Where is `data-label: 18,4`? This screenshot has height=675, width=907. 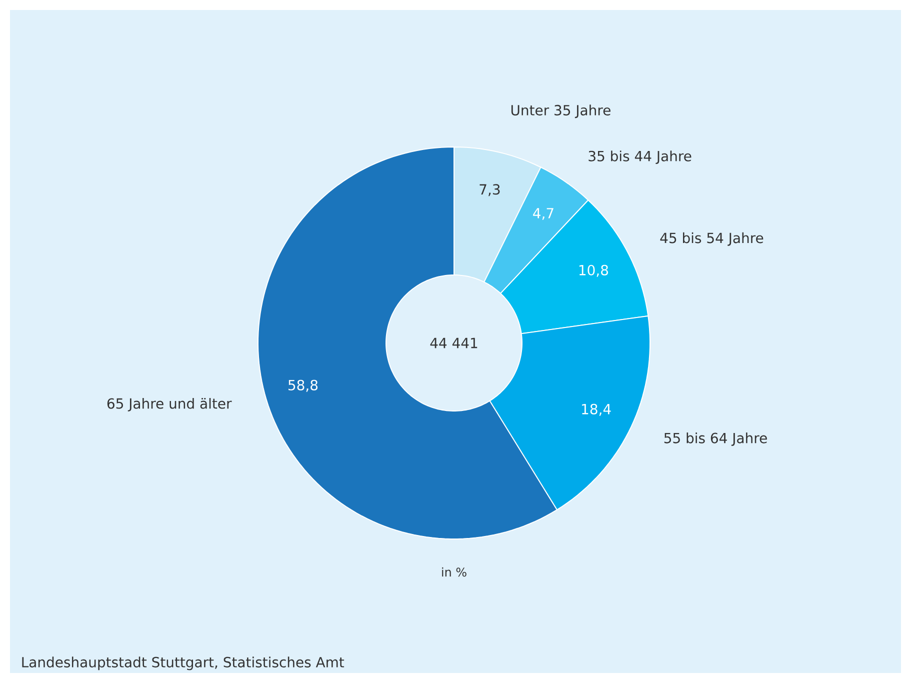
data-label: 18,4 is located at coordinates (596, 410).